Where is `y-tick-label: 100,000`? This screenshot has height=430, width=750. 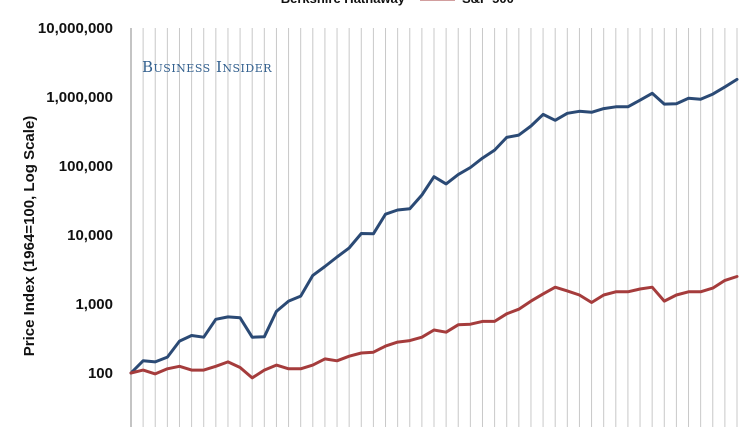
y-tick-label: 100,000 is located at coordinates (86, 166).